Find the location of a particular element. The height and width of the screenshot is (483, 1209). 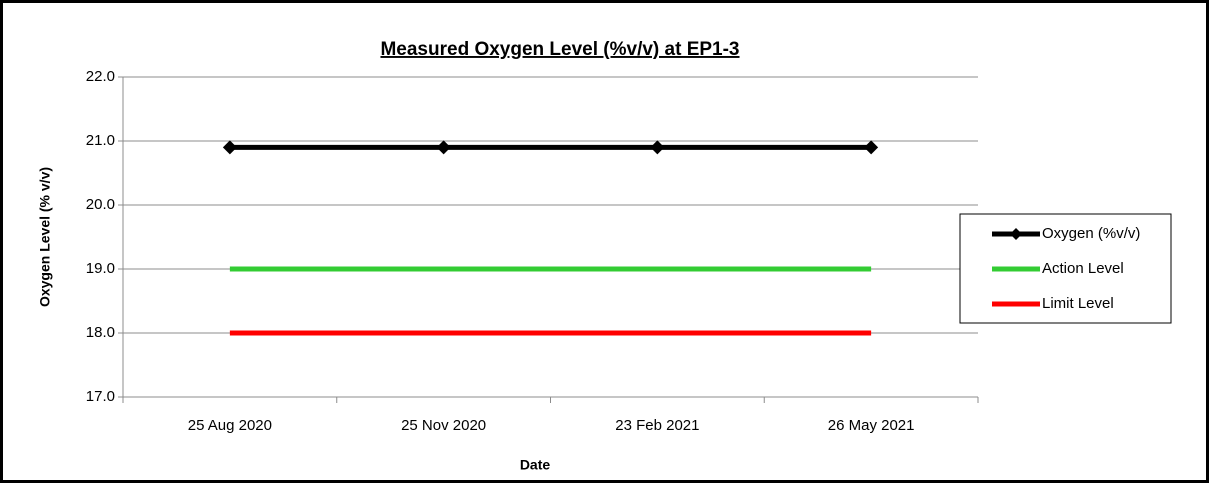

chart-title: Measured Oxygen Level (%v/v) at EP1-3 is located at coordinates (559, 49).